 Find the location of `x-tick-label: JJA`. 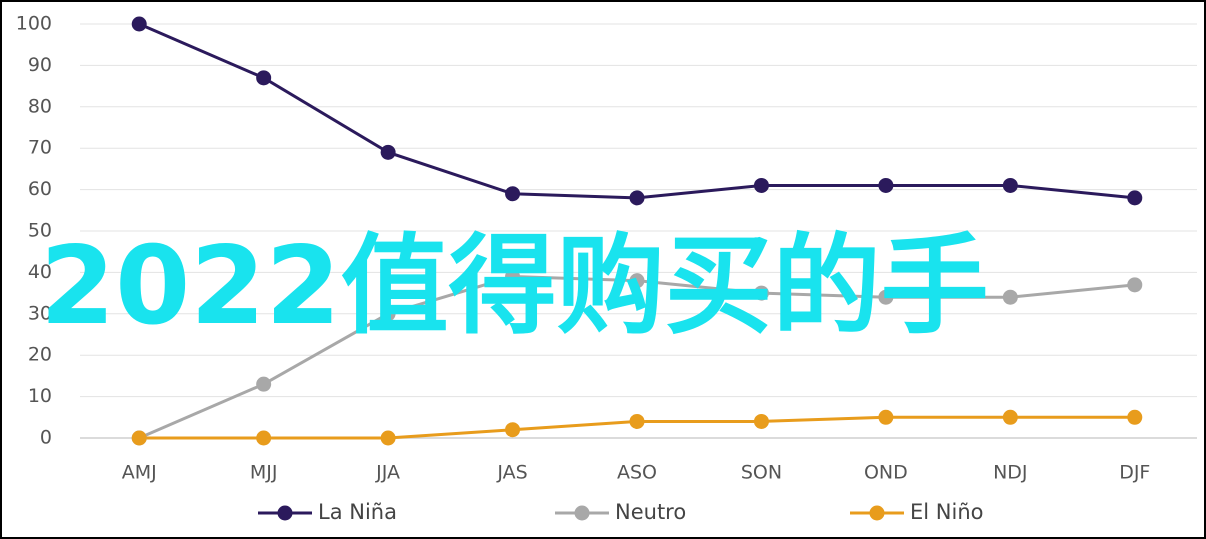

x-tick-label: JJA is located at coordinates (387, 473).